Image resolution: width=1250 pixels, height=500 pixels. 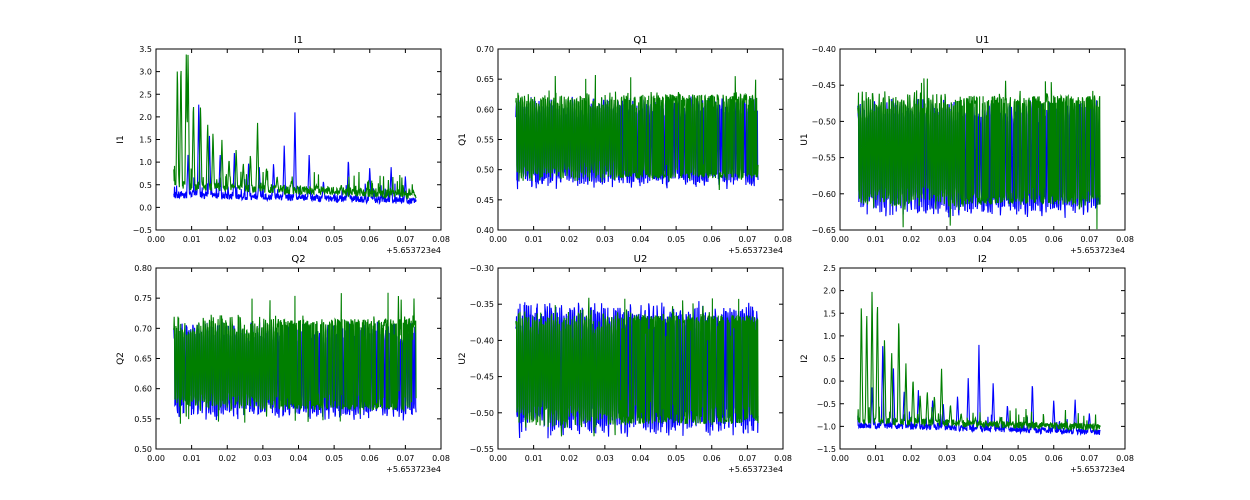 What do you see at coordinates (298, 40) in the screenshot?
I see `subplot-title: I1` at bounding box center [298, 40].